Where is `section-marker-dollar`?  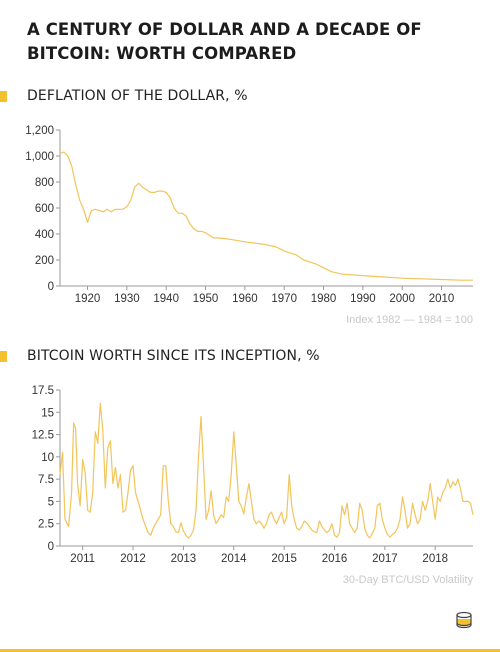
section-marker-dollar is located at coordinates (3, 96).